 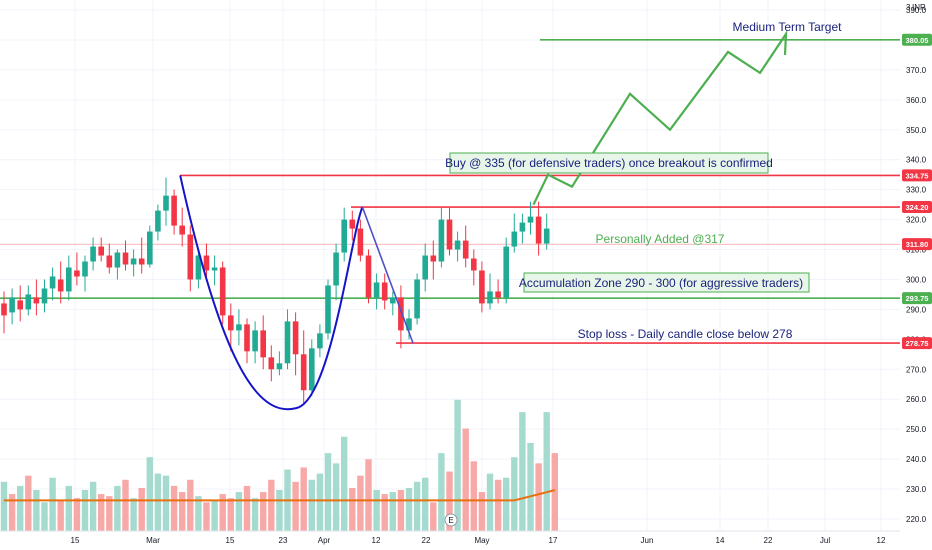 I want to click on level-tag-label: 334.75, so click(x=917, y=175).